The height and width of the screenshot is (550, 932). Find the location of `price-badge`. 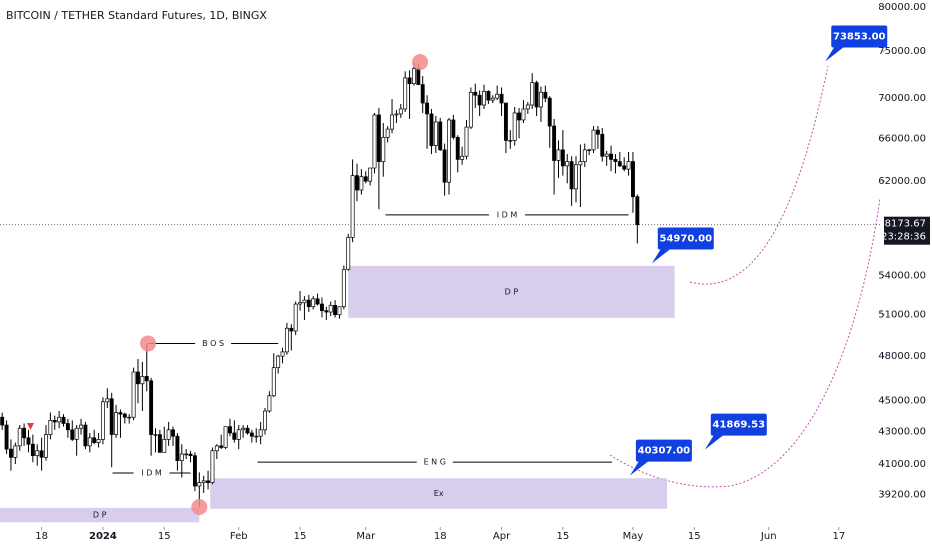

price-badge is located at coordinates (907, 230).